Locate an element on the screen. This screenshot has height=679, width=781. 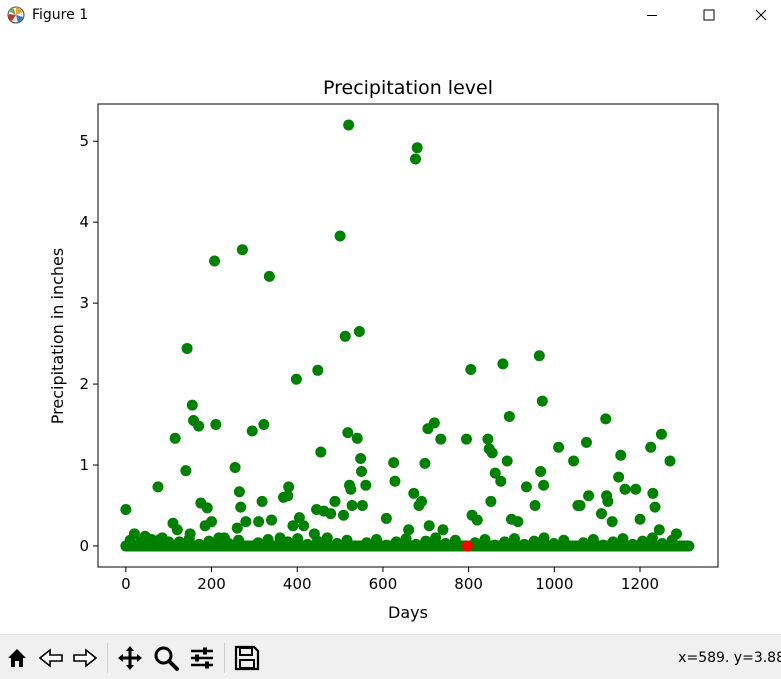
zoom-icon is located at coordinates (166, 658).